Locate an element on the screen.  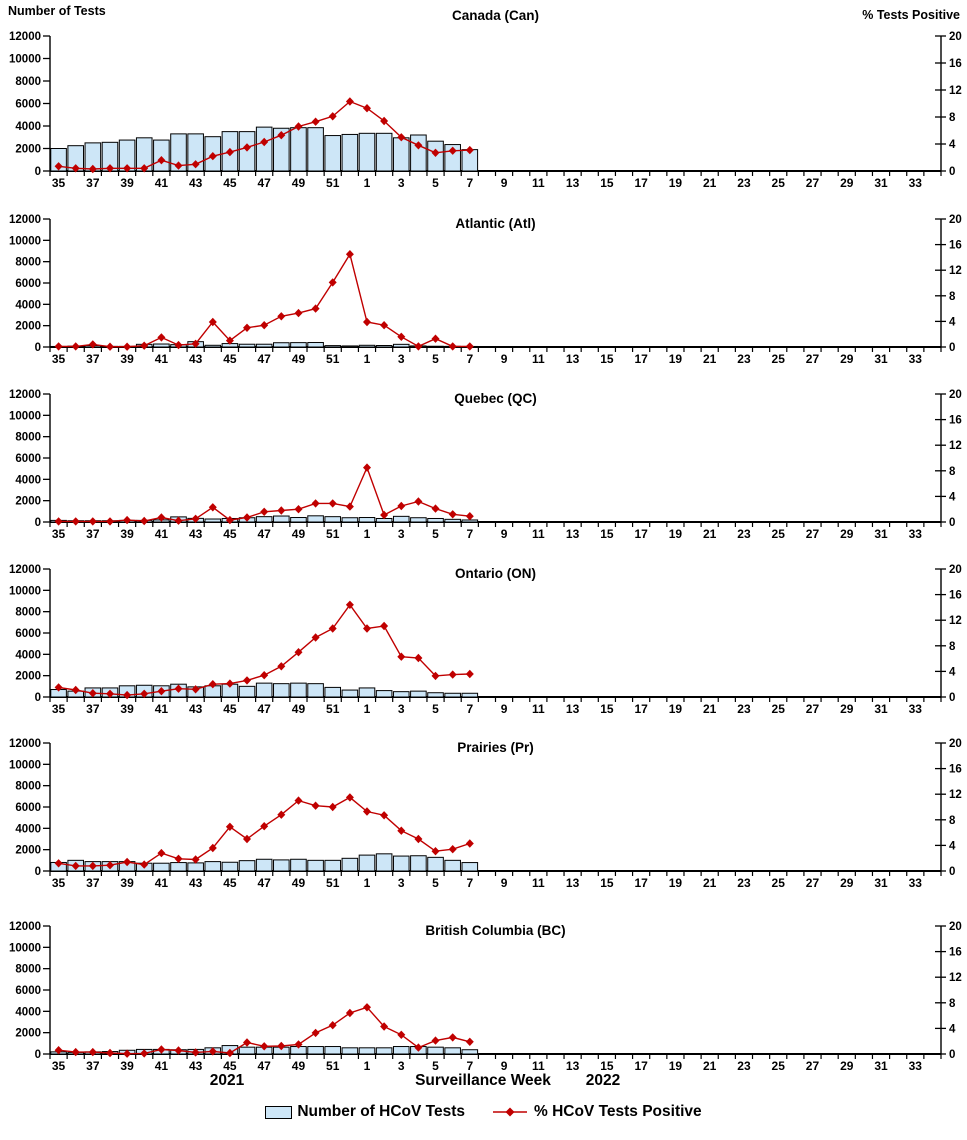
right-tick-label: 8 is located at coordinates (952, 1004).